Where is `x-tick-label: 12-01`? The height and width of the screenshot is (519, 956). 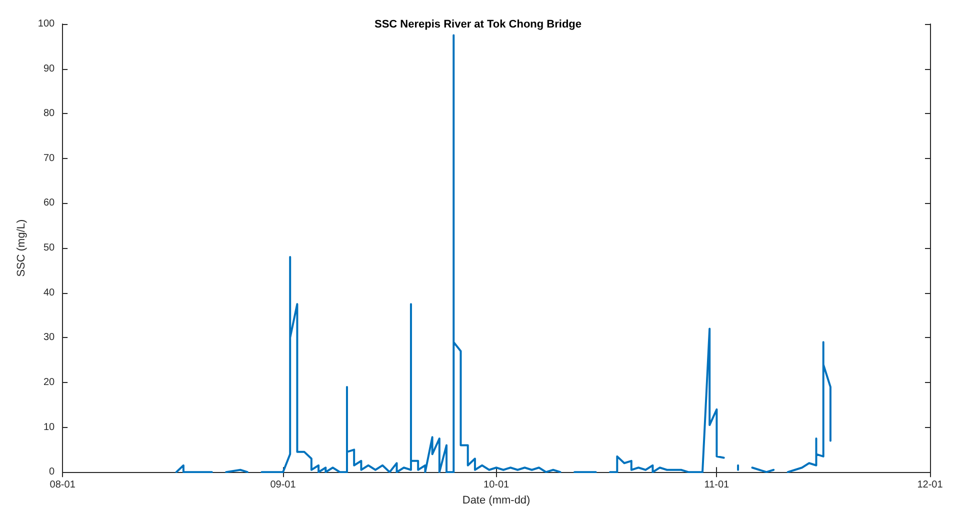
x-tick-label: 12-01 is located at coordinates (930, 485).